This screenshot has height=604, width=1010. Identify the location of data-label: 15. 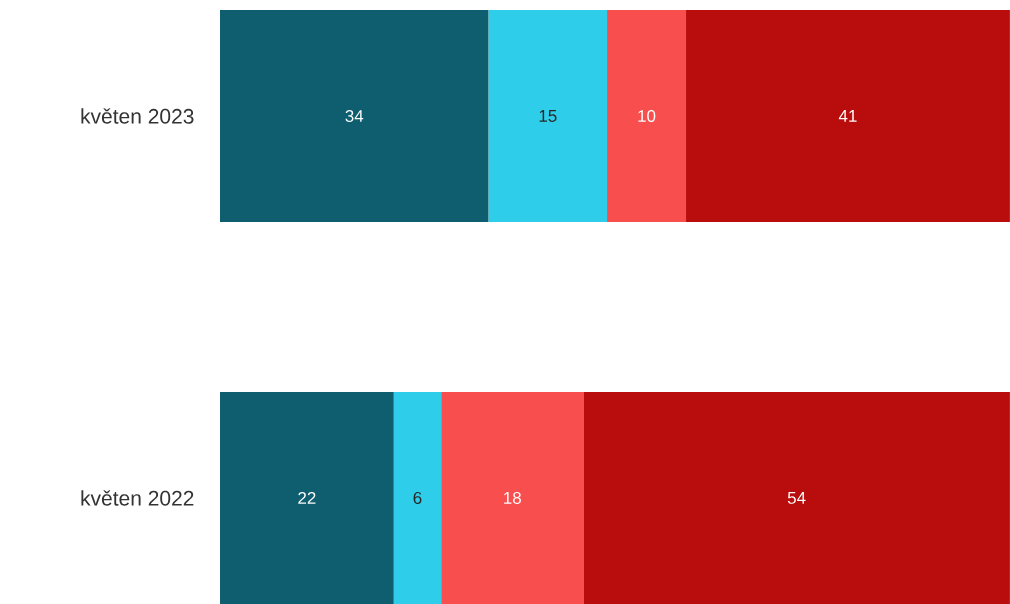
(548, 116).